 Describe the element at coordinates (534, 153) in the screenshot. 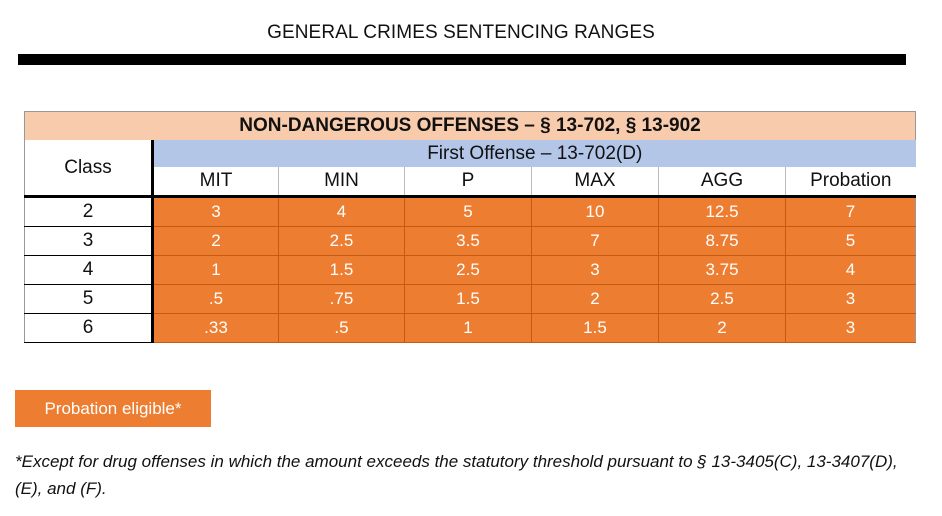

I see `first-offense-subheading: First Offense – 13-702(D)` at that location.